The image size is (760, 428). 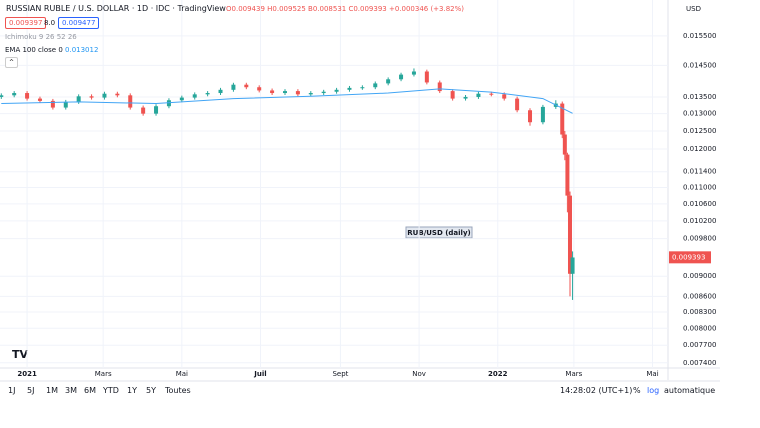 I want to click on ema-legend: EMA 100 close 0 0.013012, so click(x=51, y=50).